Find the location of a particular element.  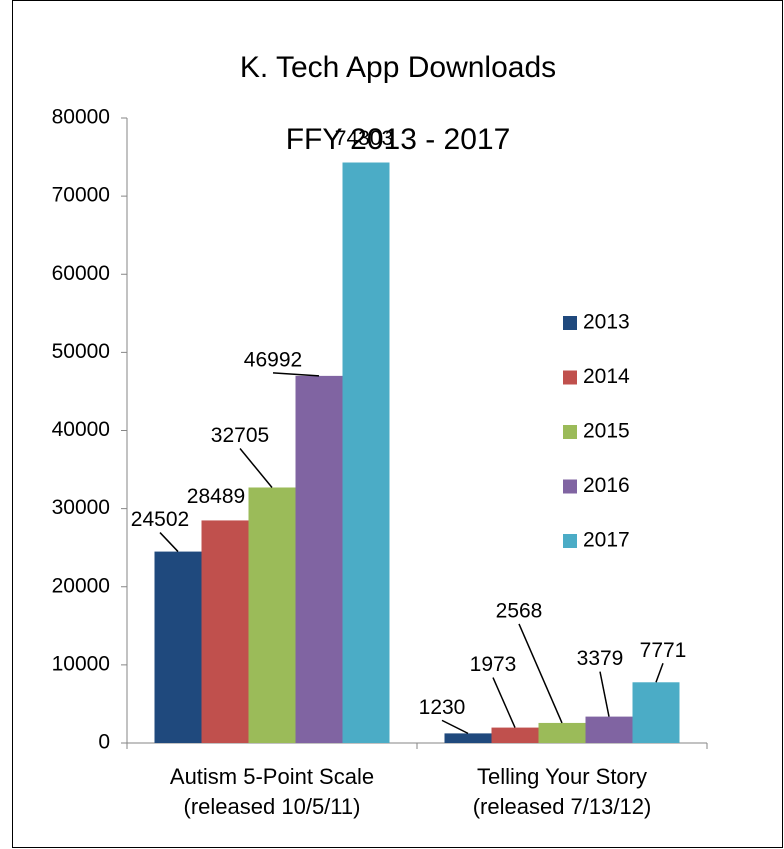

y-tick-label: 40000 is located at coordinates (81, 429).